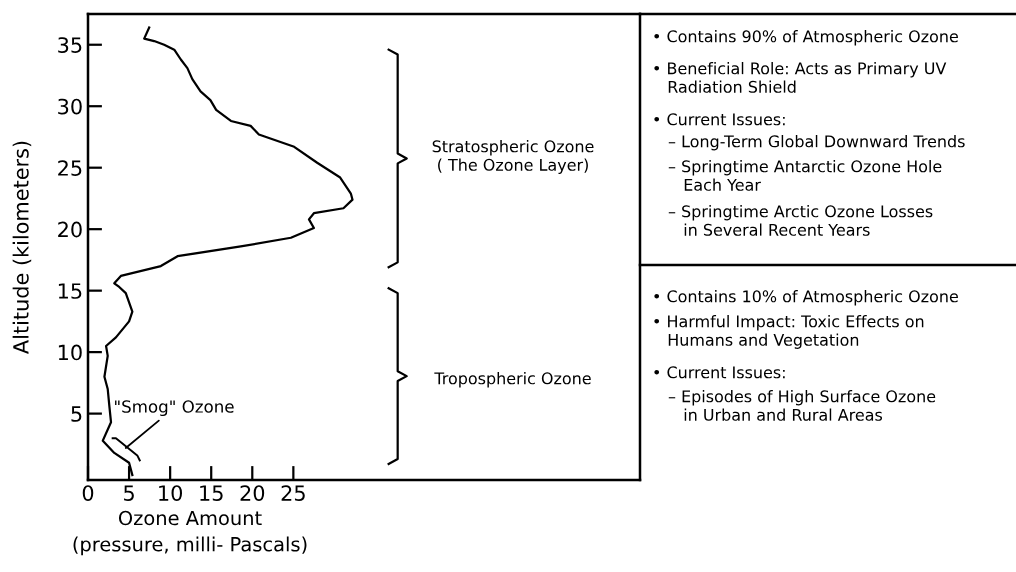 The width and height of the screenshot is (1016, 572). Describe the element at coordinates (70, 45) in the screenshot. I see `y-tick-label: 35` at that location.